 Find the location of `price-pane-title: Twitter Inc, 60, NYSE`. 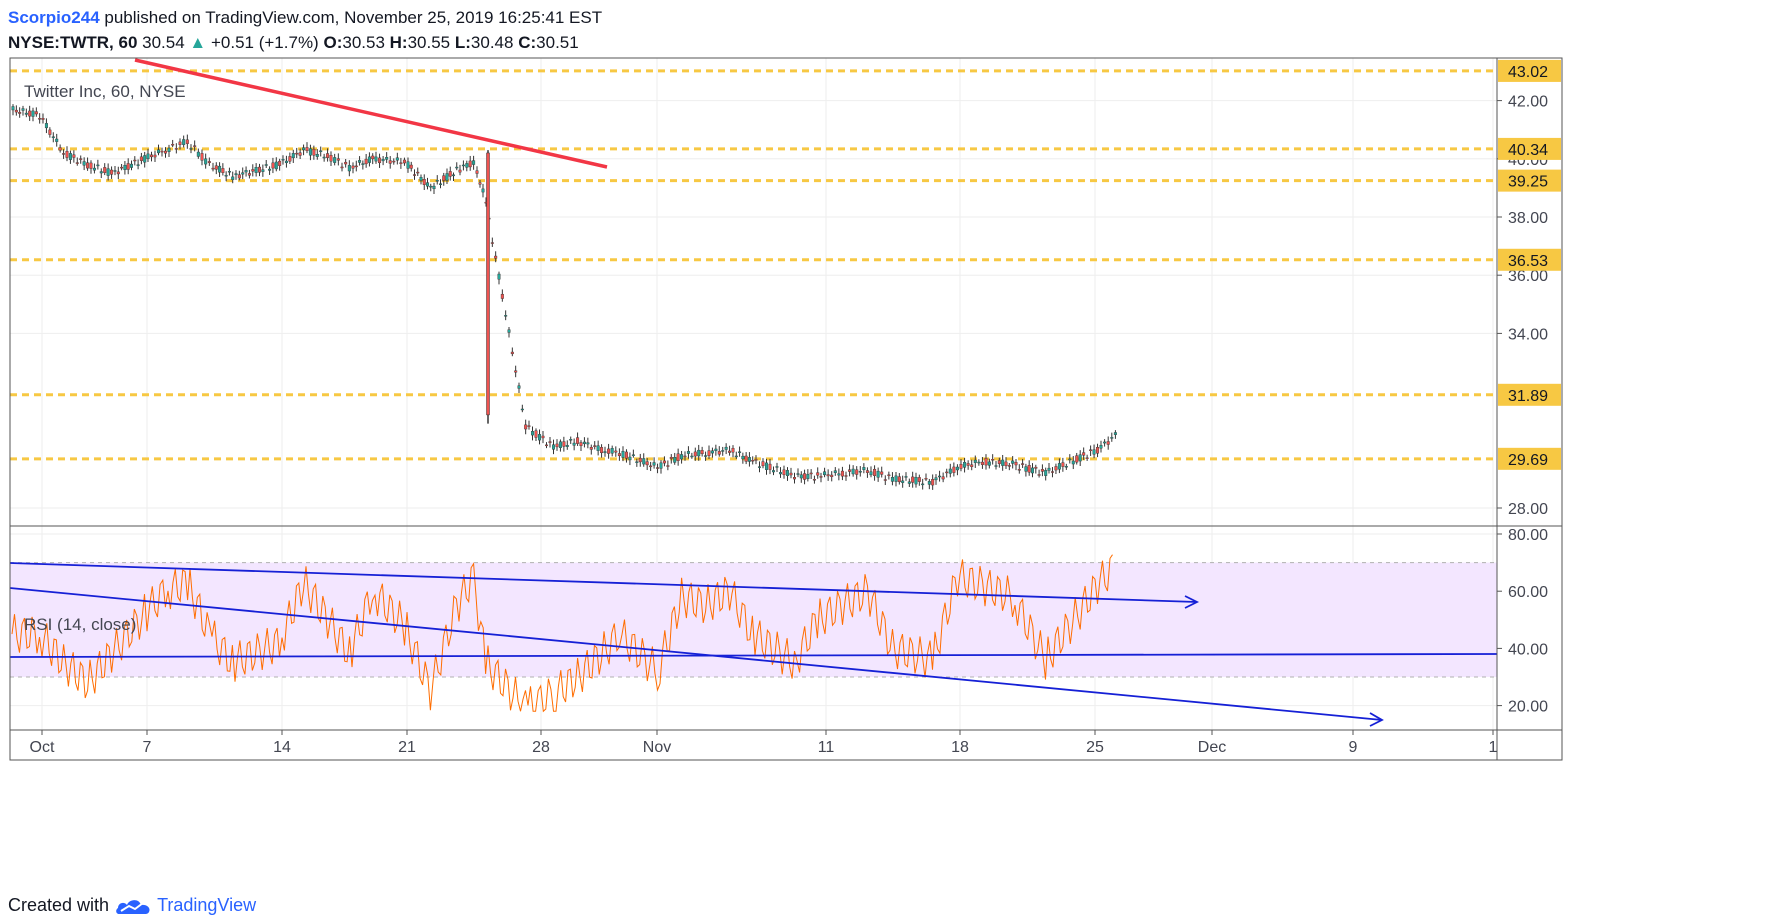

price-pane-title: Twitter Inc, 60, NYSE is located at coordinates (105, 91).